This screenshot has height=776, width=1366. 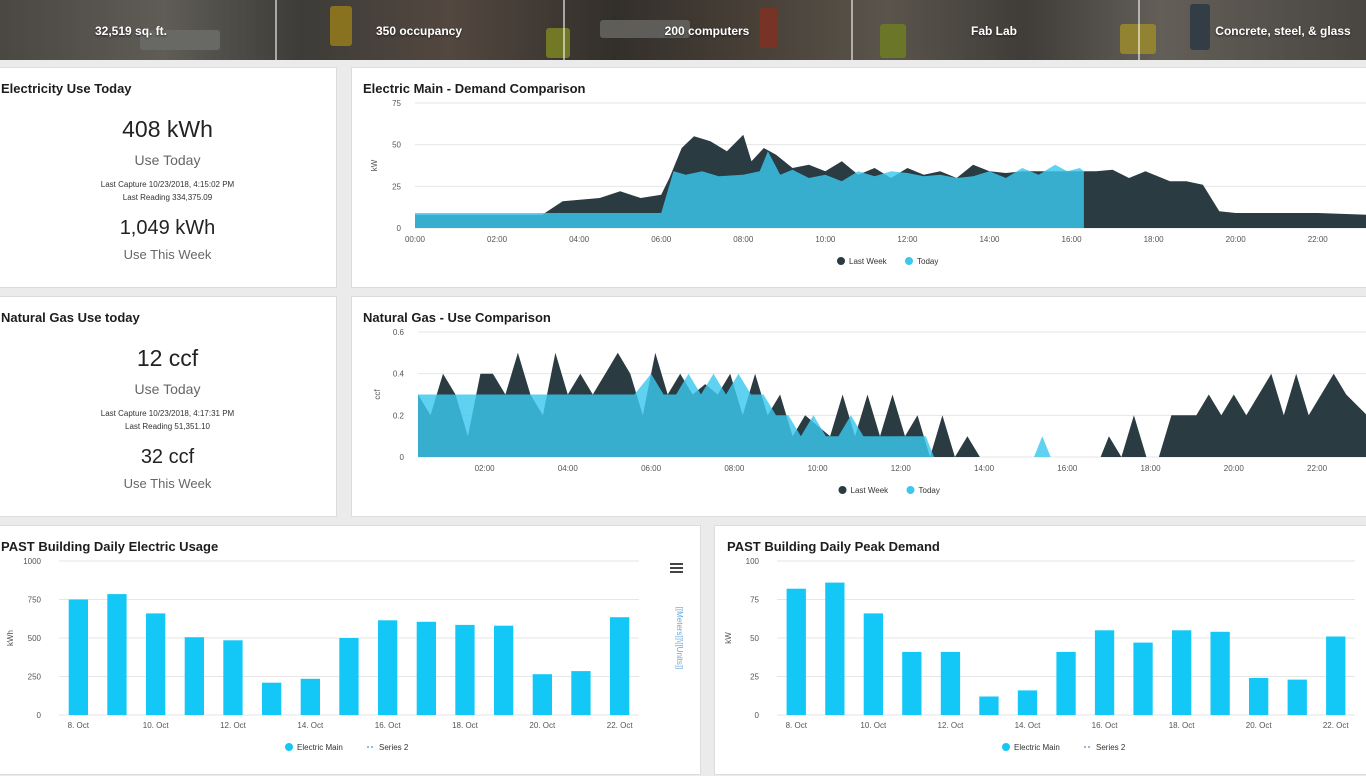 I want to click on panel-title: Electric Main - Demand Comparison, so click(x=474, y=88).